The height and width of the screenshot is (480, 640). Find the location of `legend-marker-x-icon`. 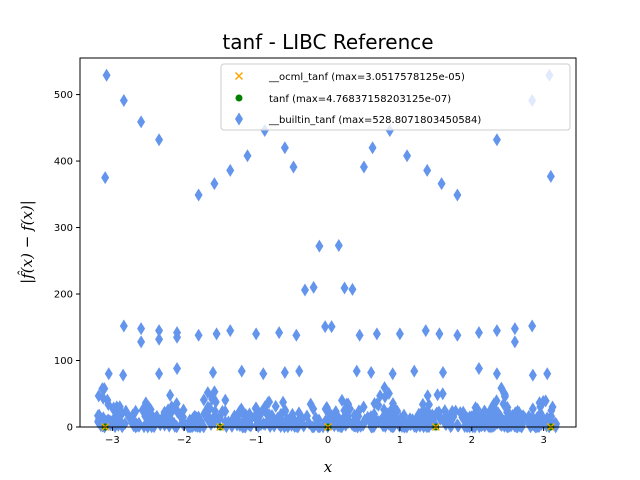

legend-marker-x-icon is located at coordinates (239, 76).